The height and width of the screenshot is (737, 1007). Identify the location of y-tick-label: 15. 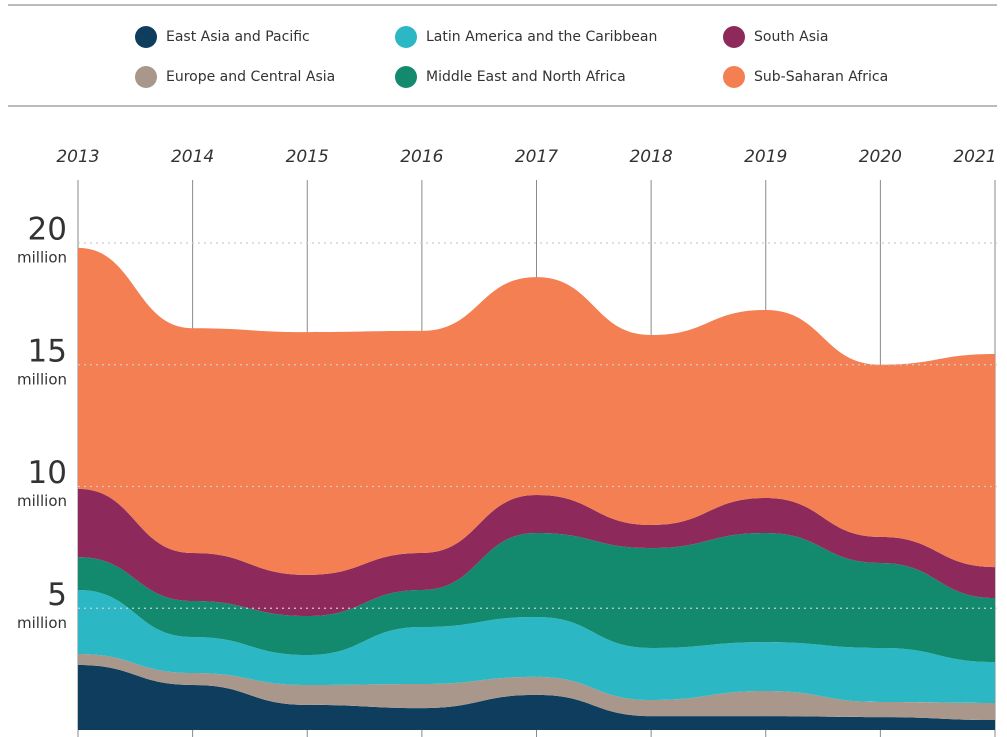
(47, 351).